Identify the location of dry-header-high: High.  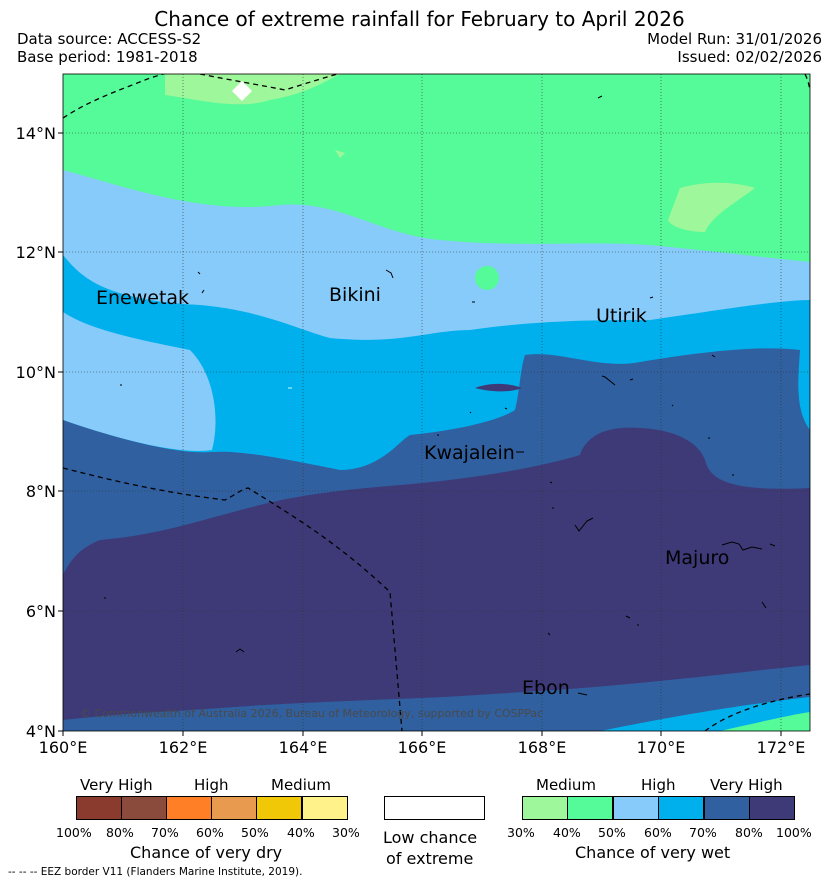
(211, 785).